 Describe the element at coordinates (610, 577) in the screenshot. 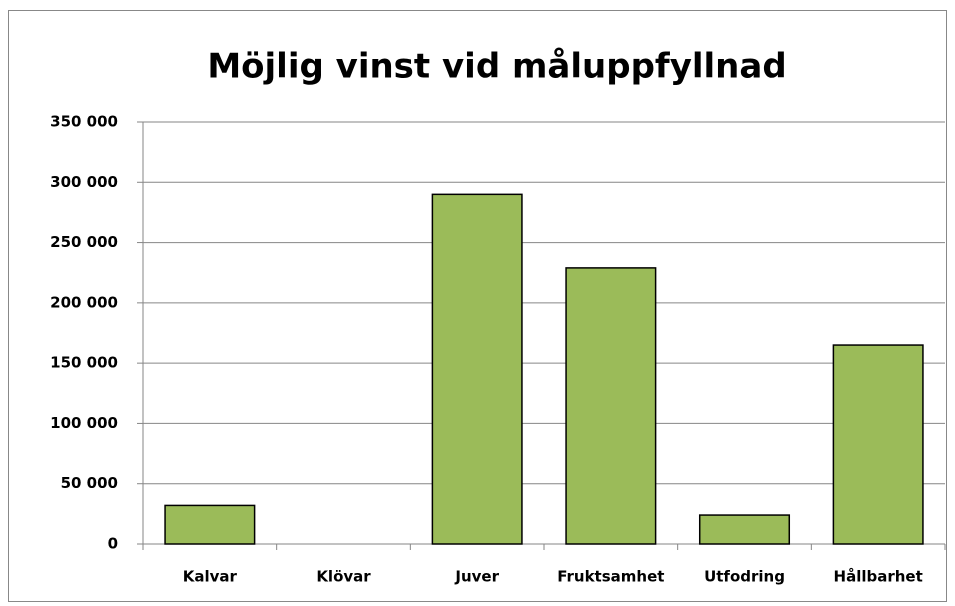

I see `x-tick-label: Fruktsamhet` at that location.